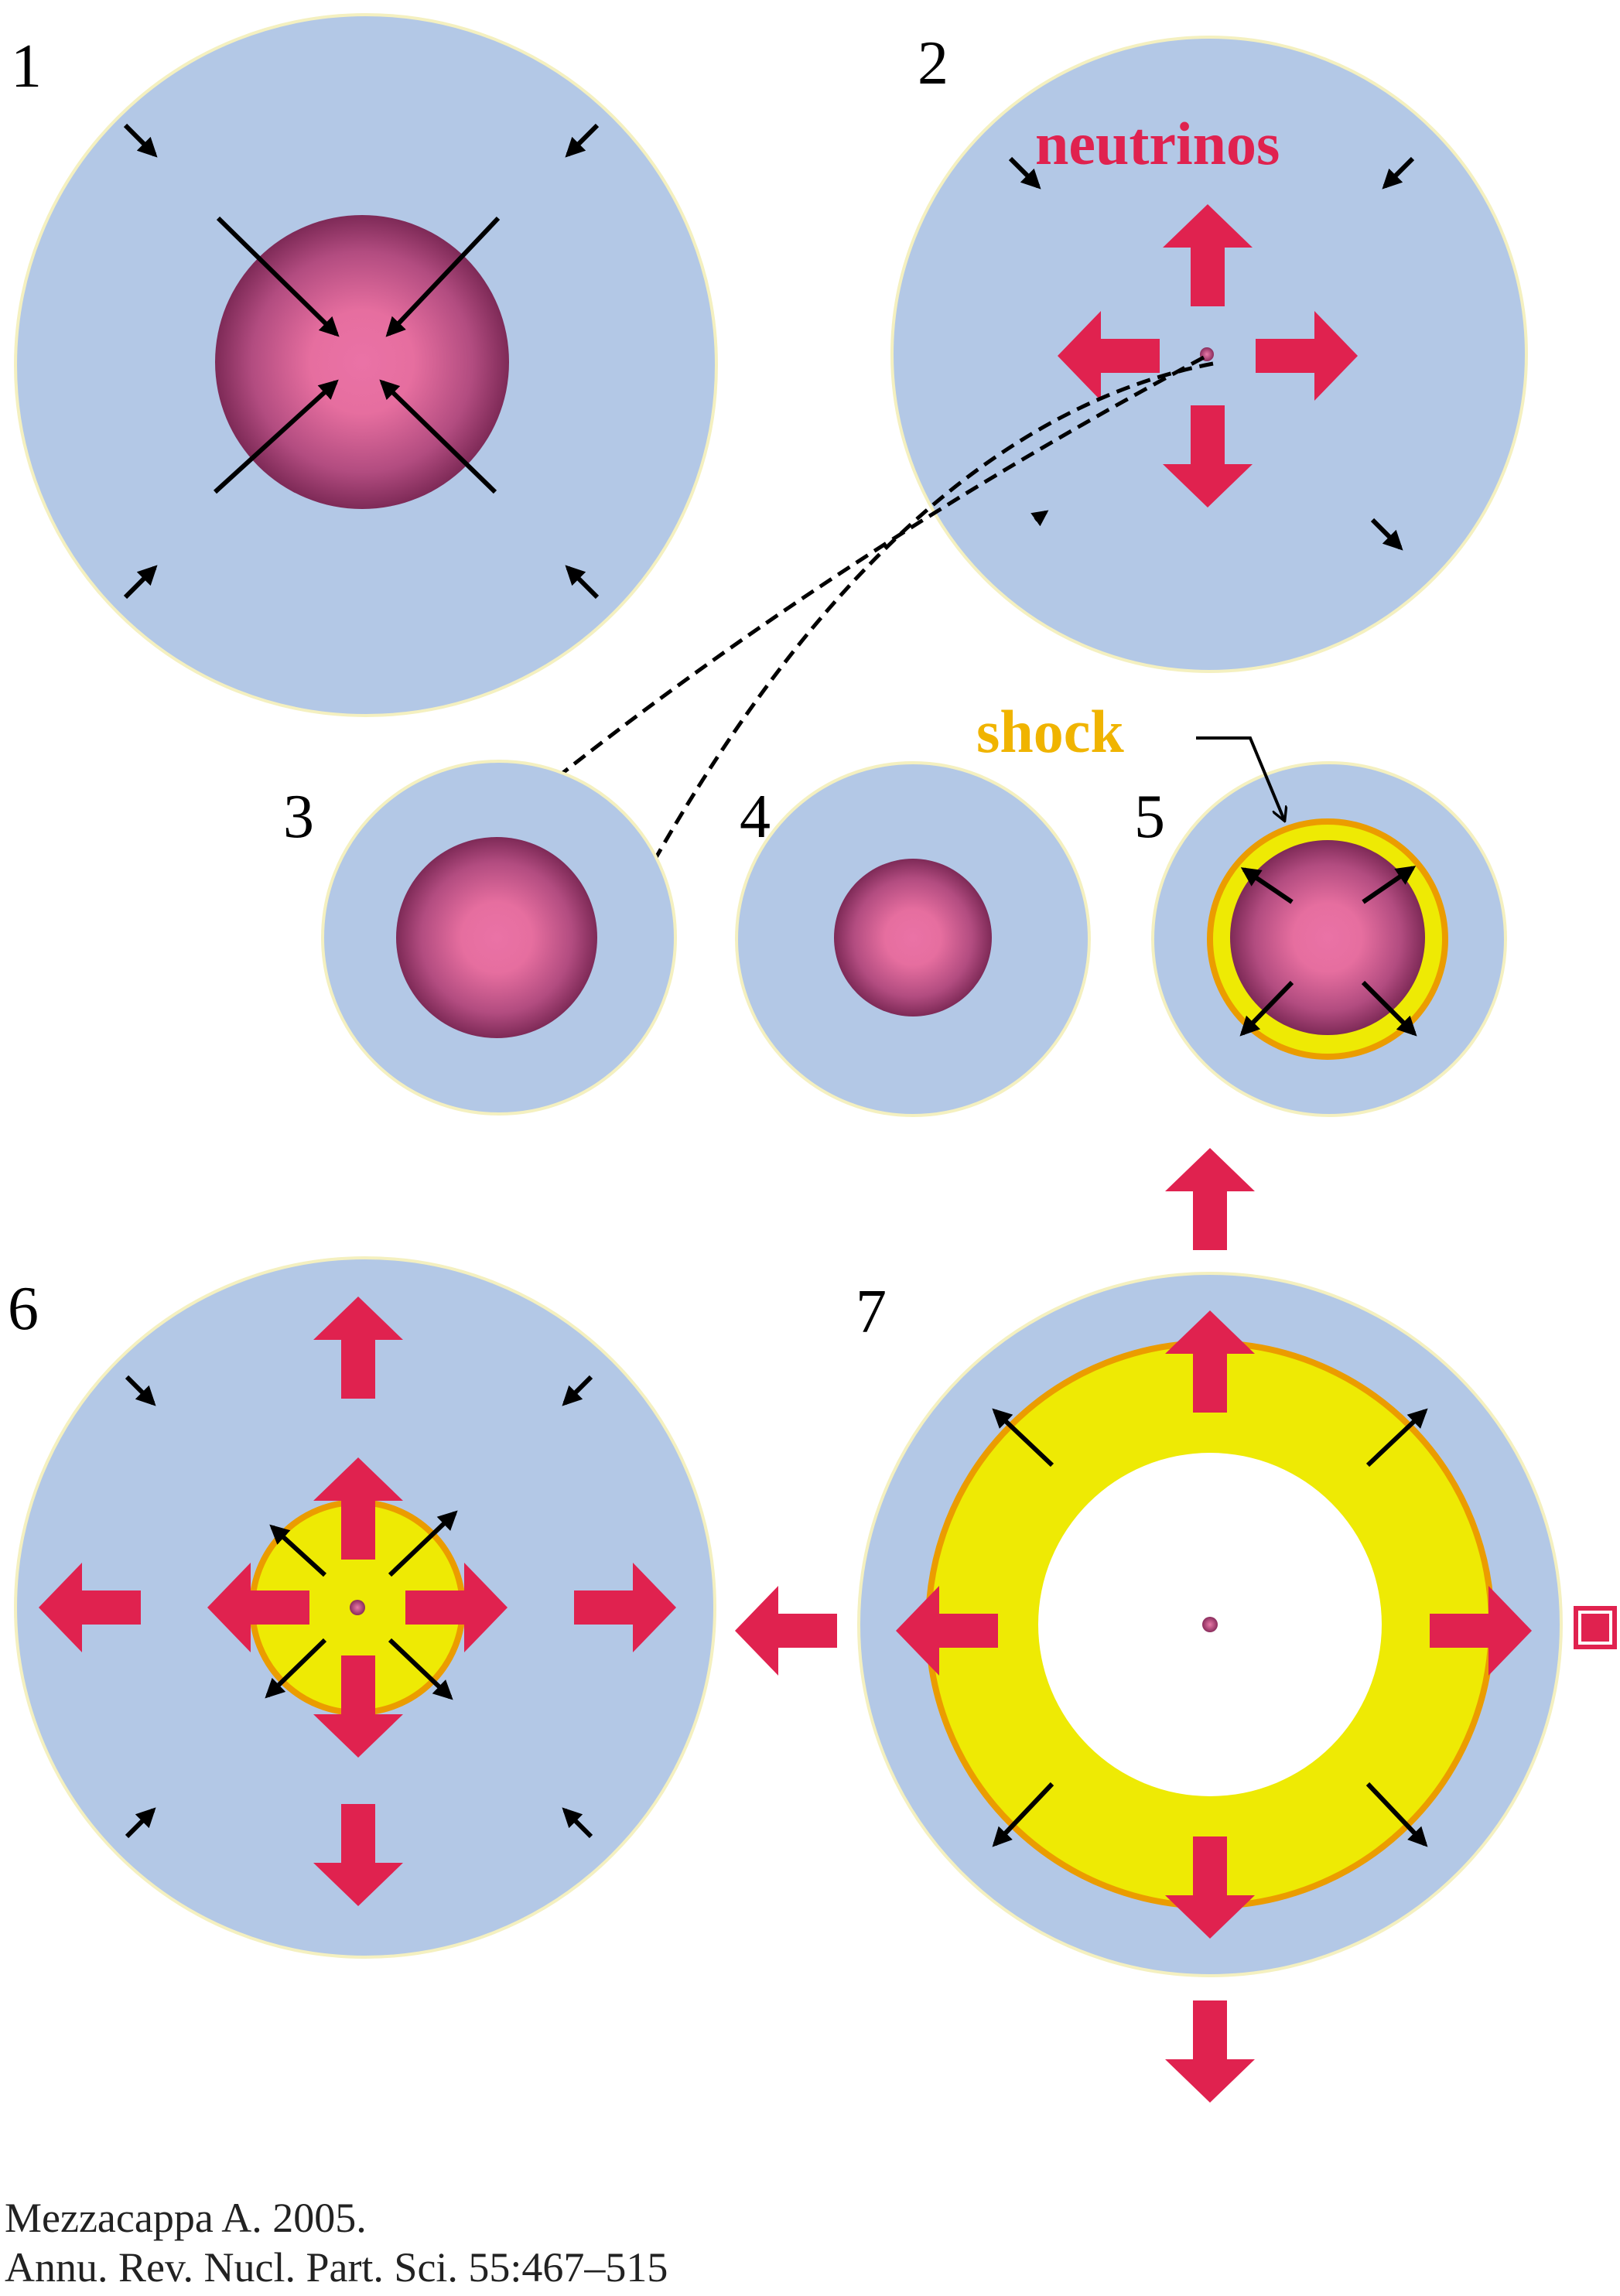  Describe the element at coordinates (1240, 778) in the screenshot. I see `shock-pointer` at that location.